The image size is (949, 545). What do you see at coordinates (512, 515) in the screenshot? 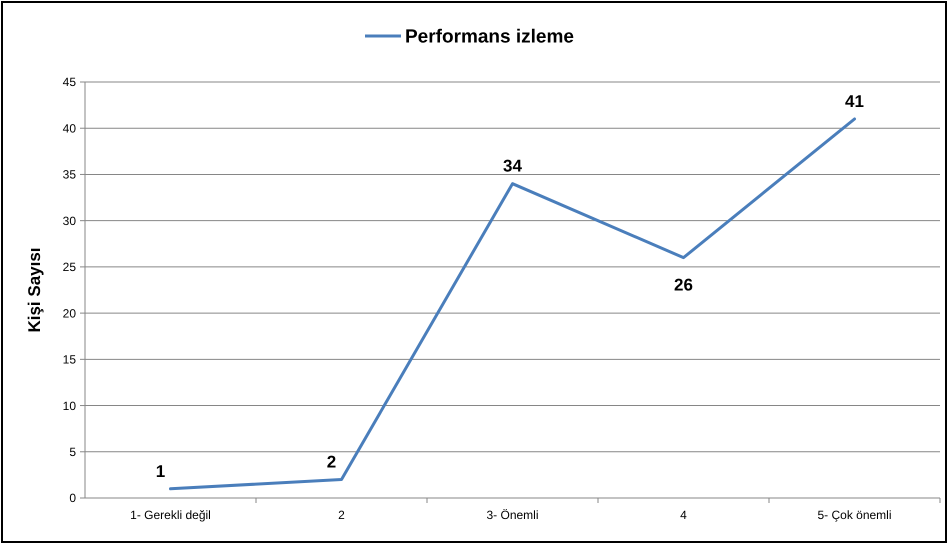
I see `x-tick-label: 3- Önemli` at bounding box center [512, 515].